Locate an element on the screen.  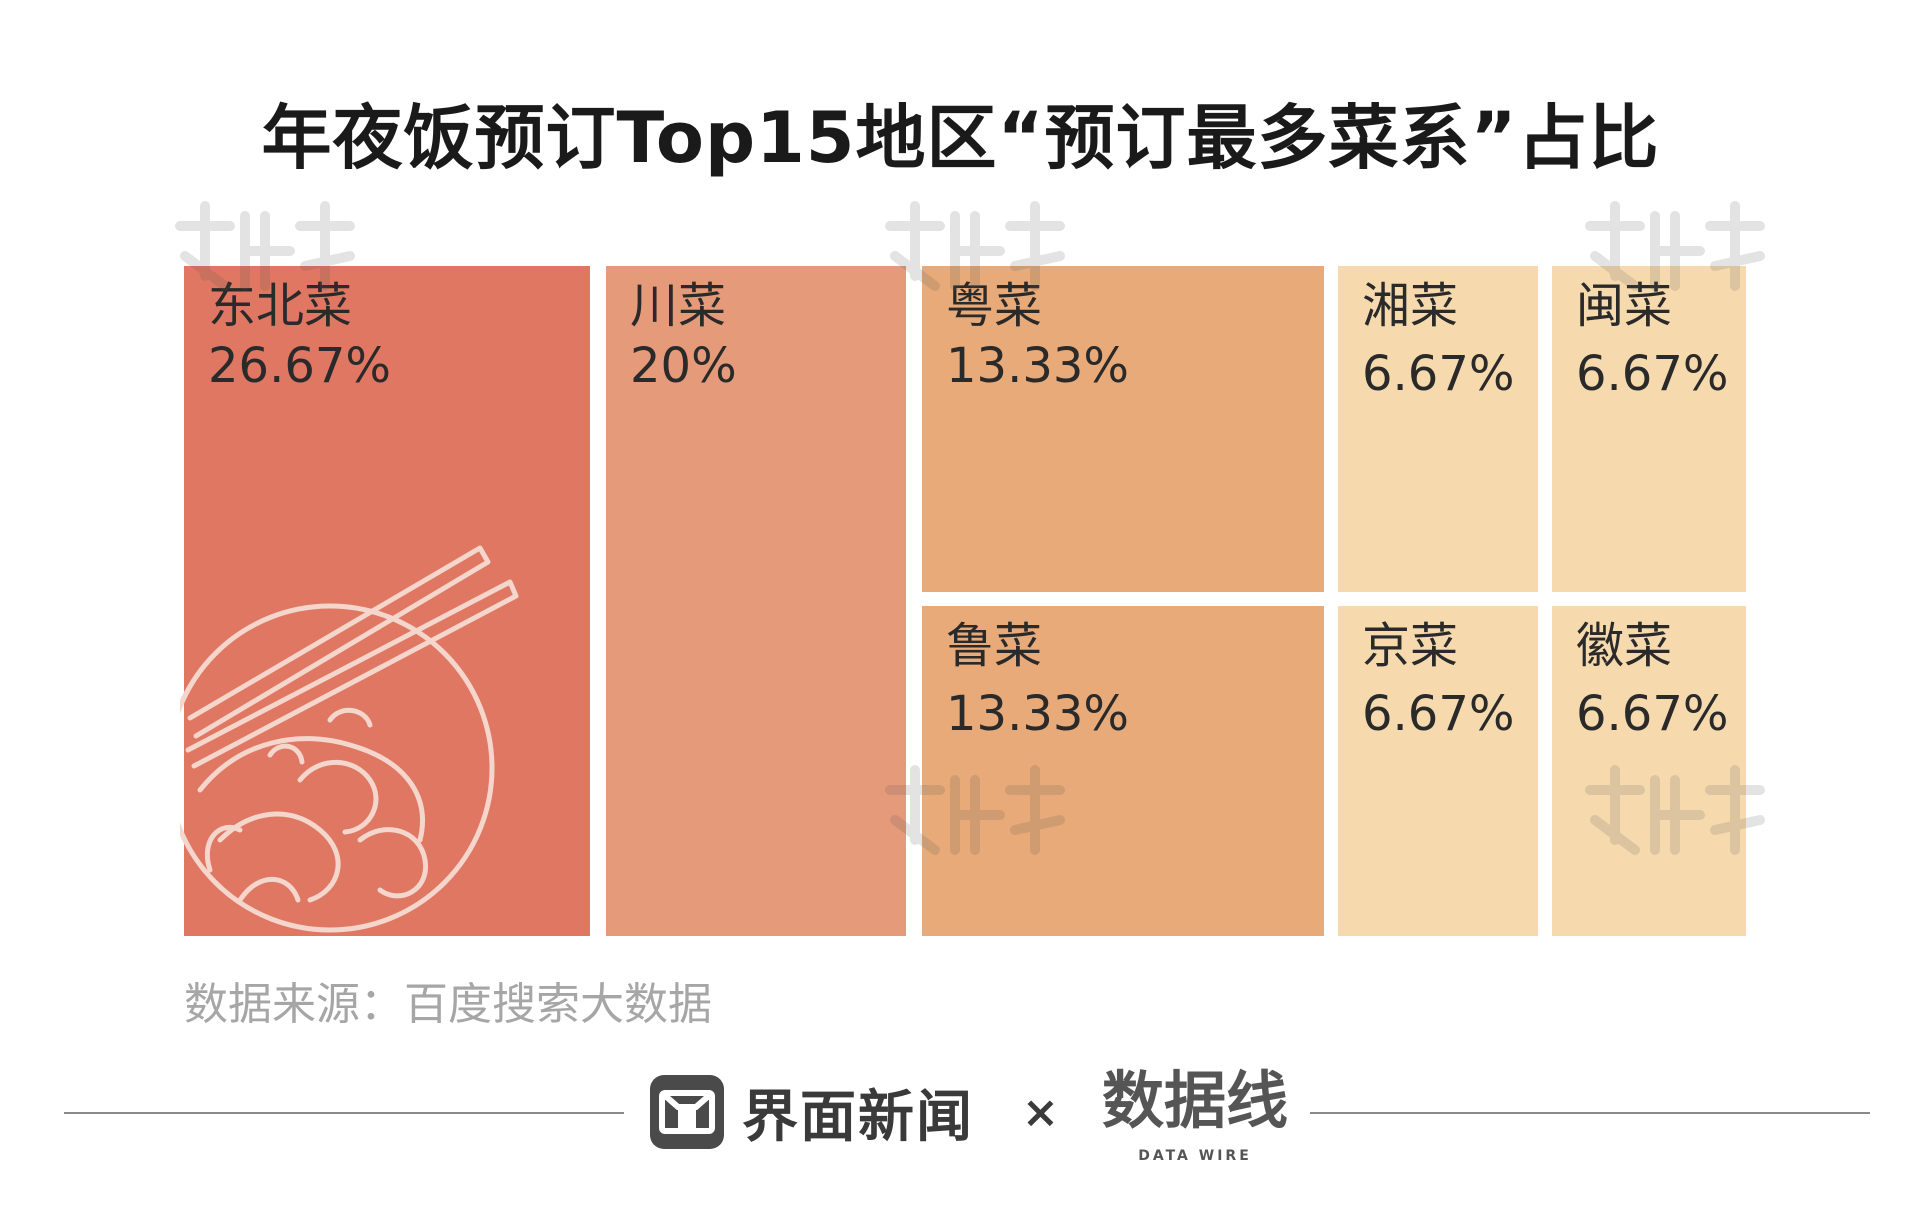
treemap-tile: 闽菜 6.67% is located at coordinates (1649, 429).